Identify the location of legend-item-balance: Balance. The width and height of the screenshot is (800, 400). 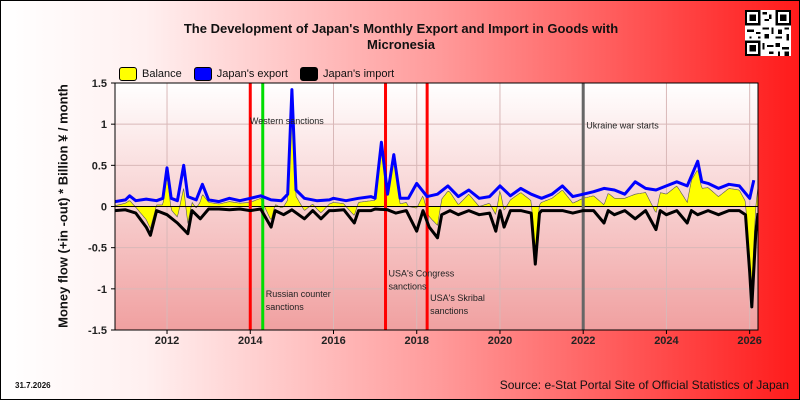
(150, 74).